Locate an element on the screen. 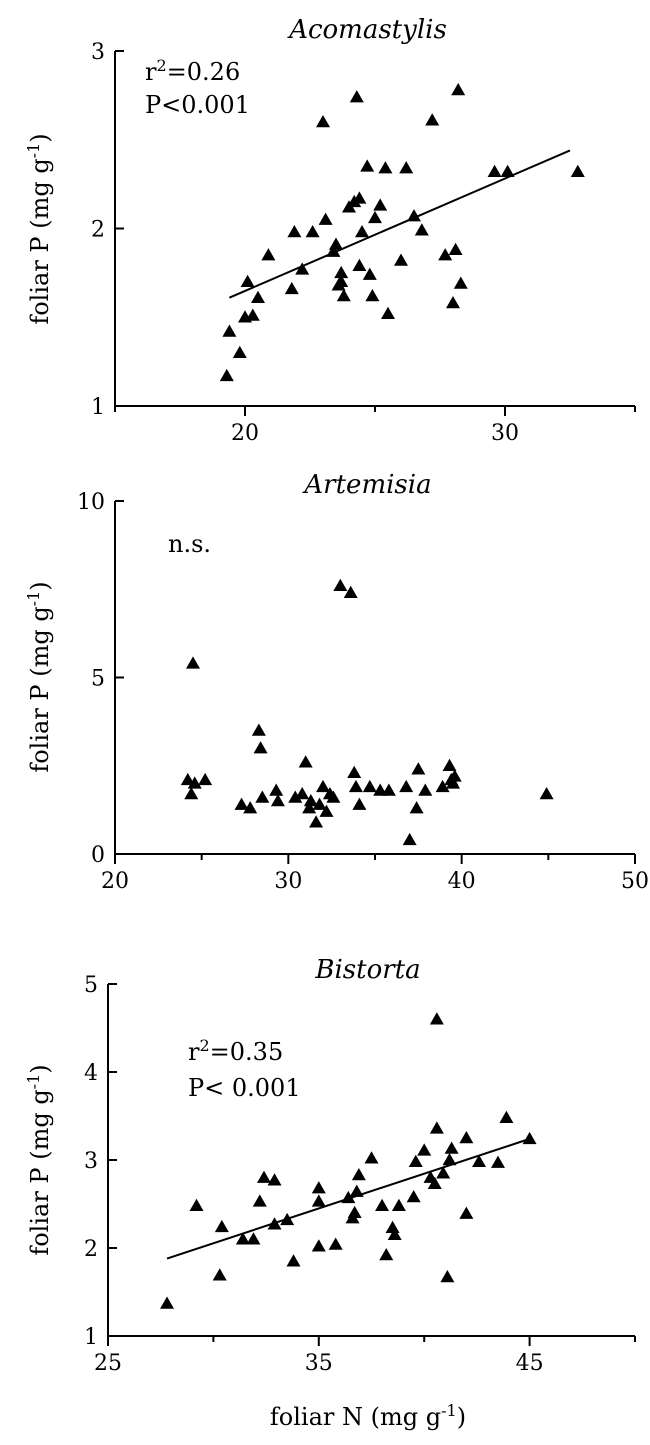 Image resolution: width=650 pixels, height=1445 pixels. y-tick-label: 4 is located at coordinates (91, 1073).